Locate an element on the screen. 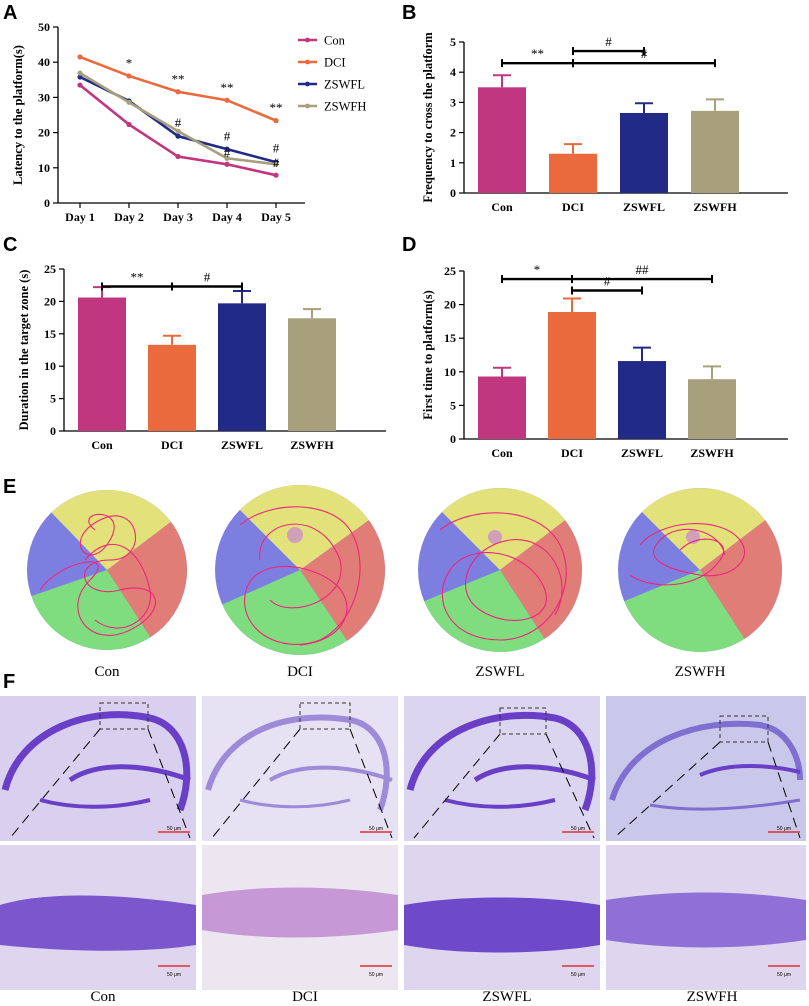 This screenshot has height=1006, width=809. x-tick-label: DCI is located at coordinates (572, 453).